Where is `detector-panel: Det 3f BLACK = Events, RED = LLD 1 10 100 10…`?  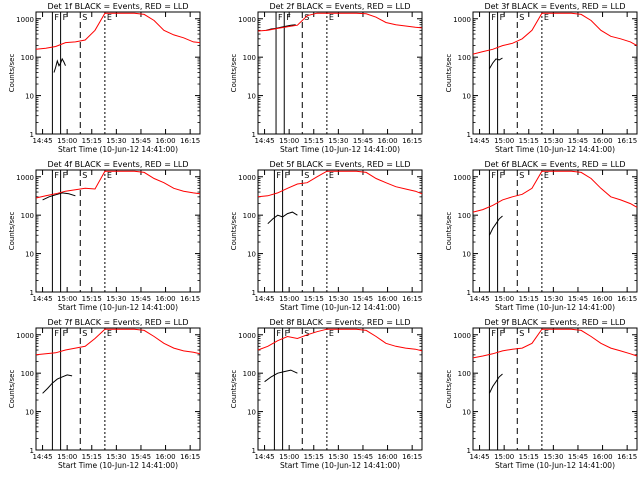
detector-panel: Det 3f BLACK = Events, RED = LLD 1 10 100 10… is located at coordinates (541, 78).